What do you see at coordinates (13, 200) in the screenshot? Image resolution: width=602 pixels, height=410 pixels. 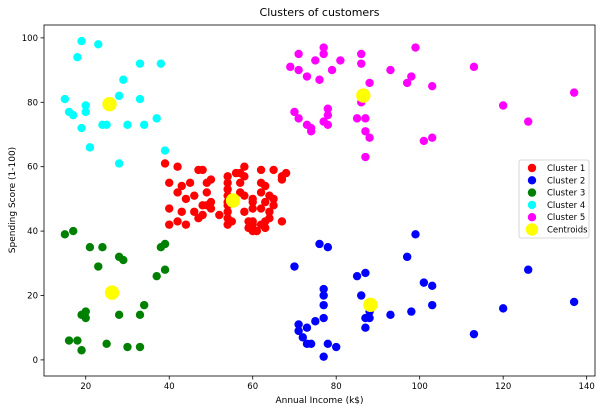 I see `y-axis-label: Spending Score (1-100)` at bounding box center [13, 200].